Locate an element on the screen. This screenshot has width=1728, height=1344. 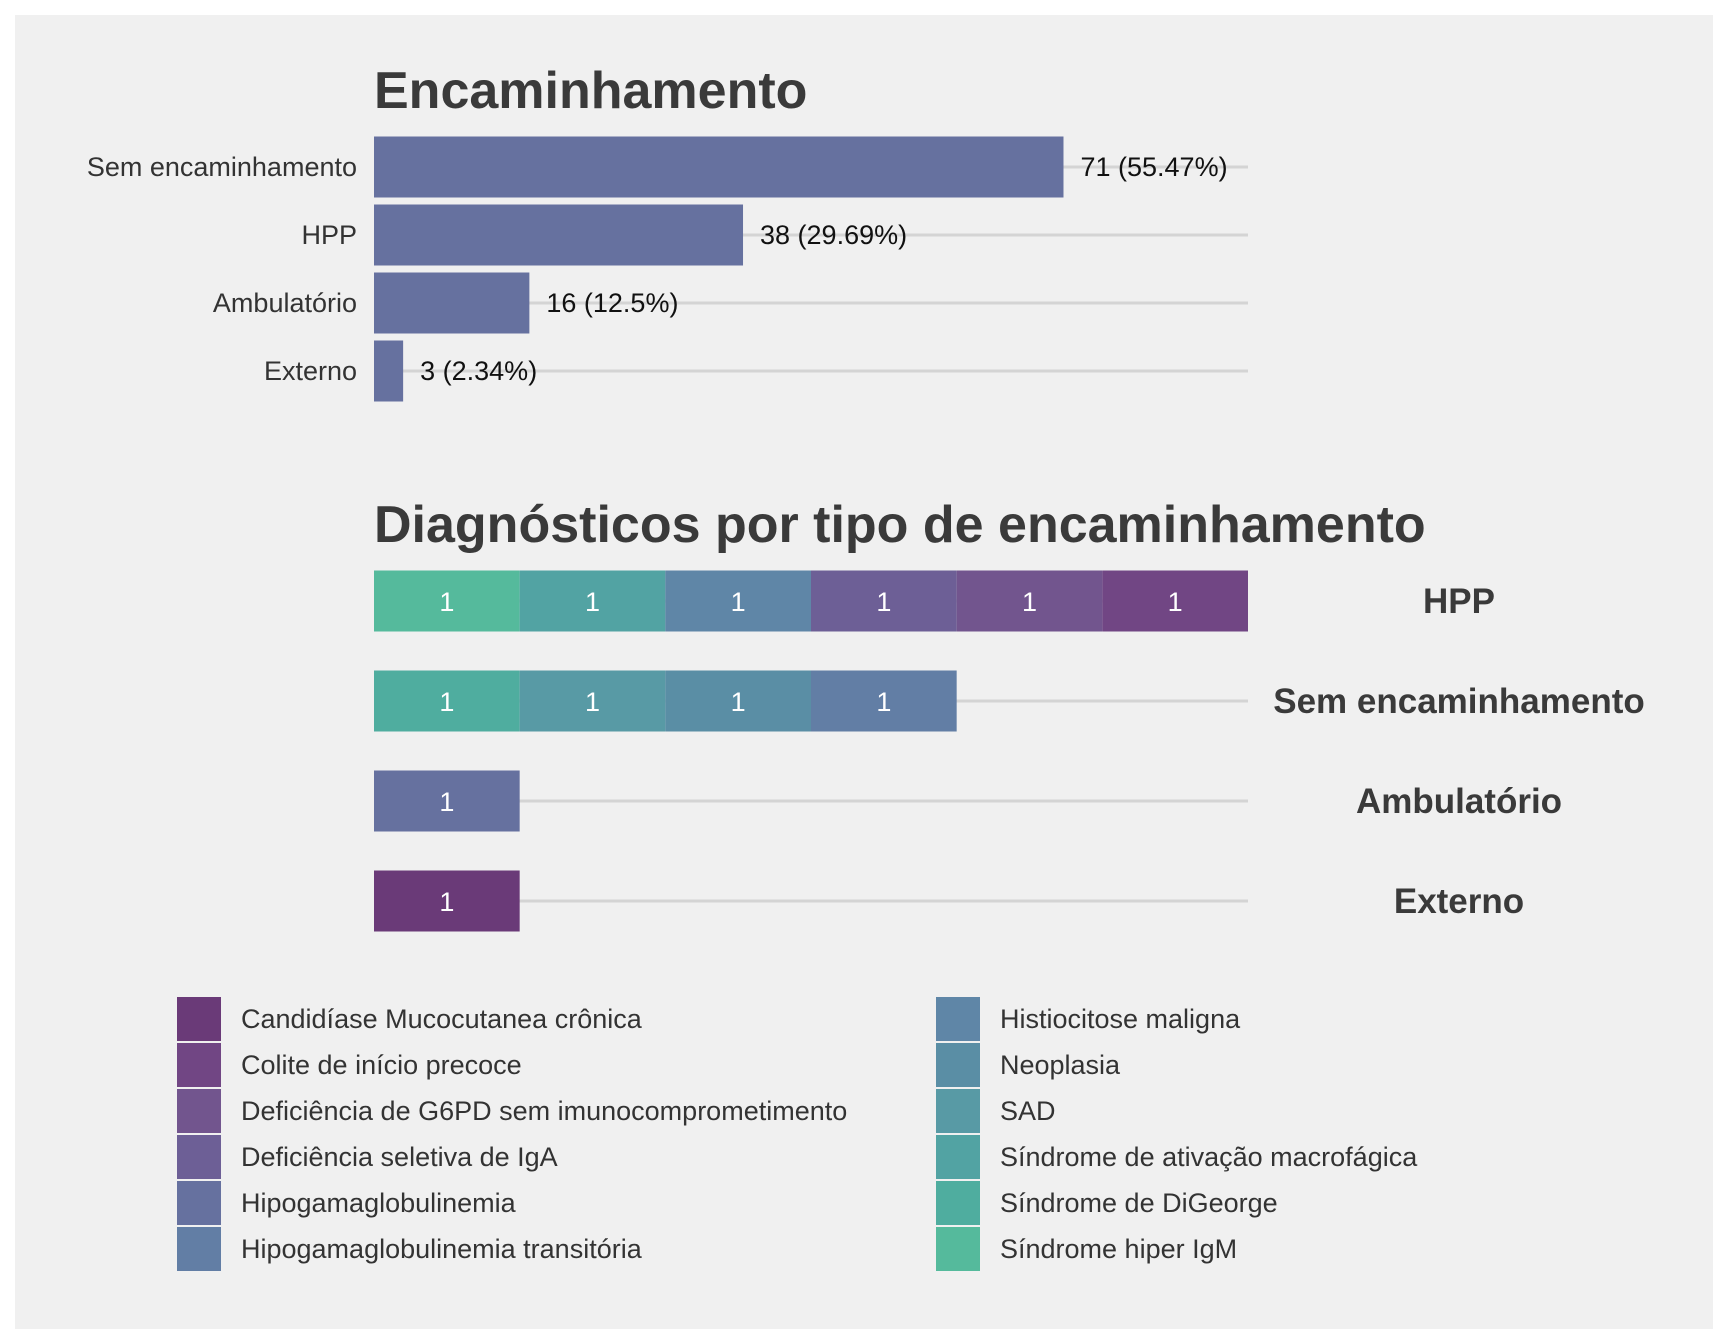
legend-swatch-sindrome-hiper-igm is located at coordinates (958, 1249).